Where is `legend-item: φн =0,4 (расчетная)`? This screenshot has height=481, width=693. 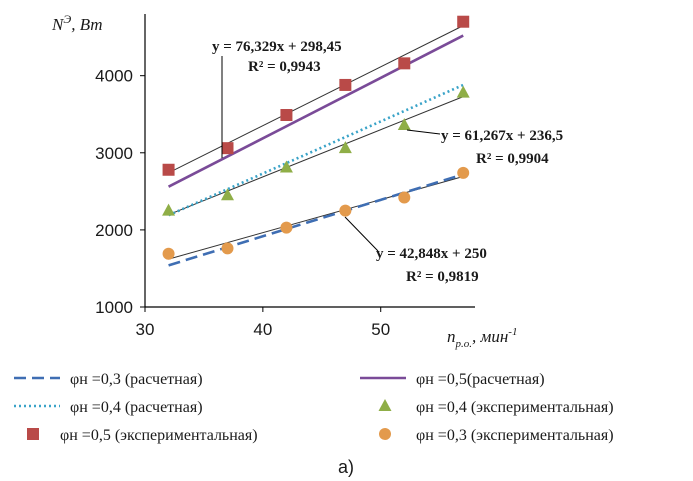
legend-item: φн =0,4 (расчетная) is located at coordinates (108, 407).